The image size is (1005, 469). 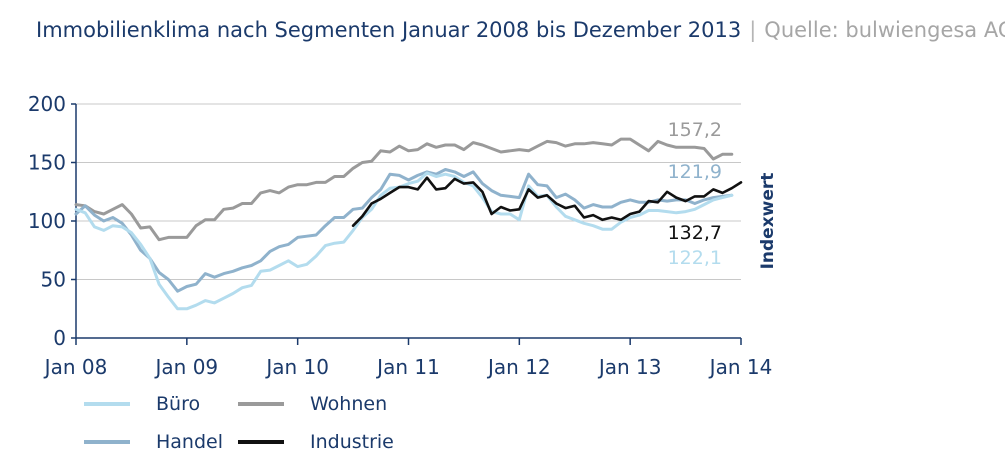 I want to click on y-tick-label: 200, so click(x=47, y=104).